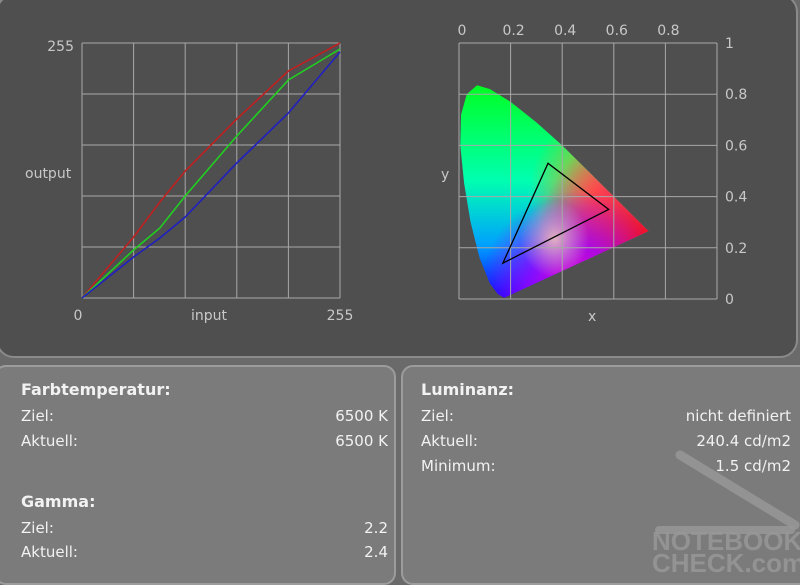 The image size is (800, 585). Describe the element at coordinates (736, 146) in the screenshot. I see `y-tick-label: 0.6` at that location.